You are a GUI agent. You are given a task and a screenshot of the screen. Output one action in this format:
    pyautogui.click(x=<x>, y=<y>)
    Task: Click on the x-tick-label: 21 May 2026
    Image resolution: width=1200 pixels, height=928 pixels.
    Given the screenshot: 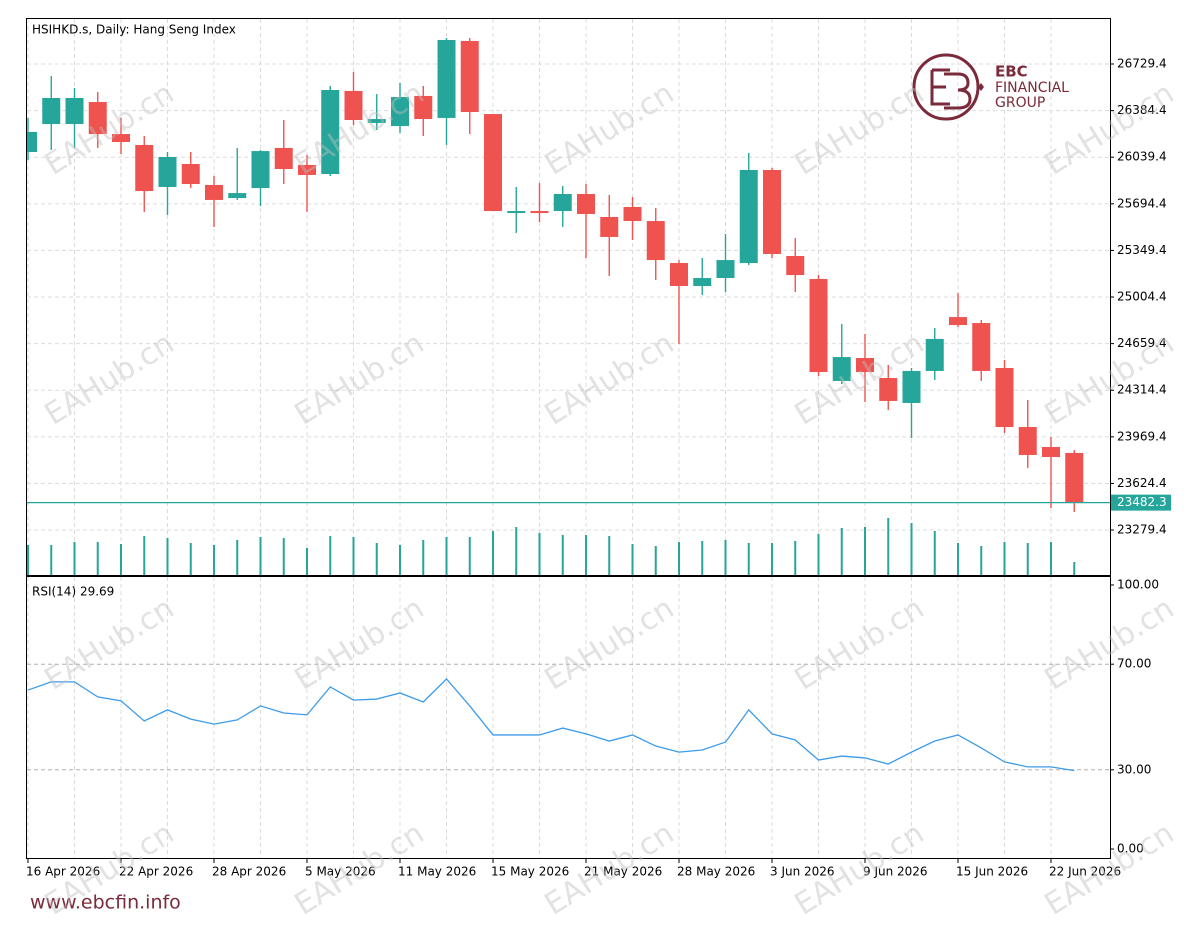 What is the action you would take?
    pyautogui.click(x=623, y=872)
    